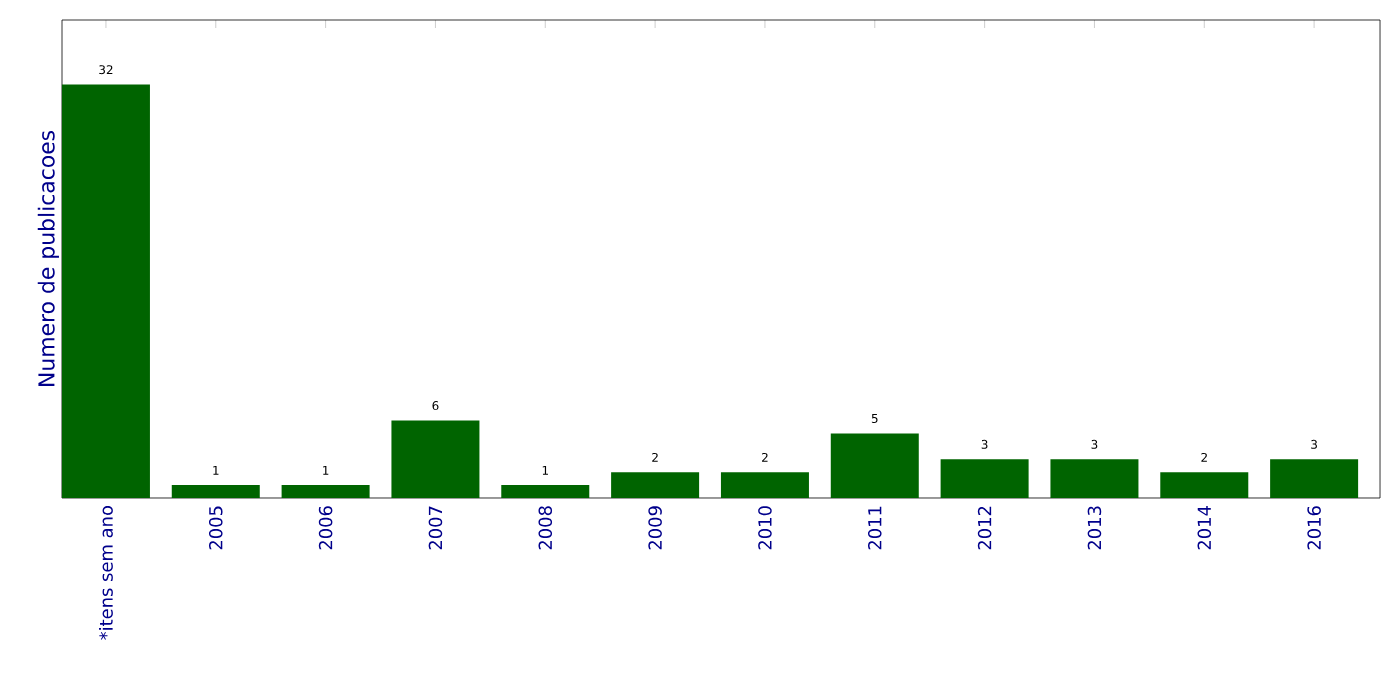  What do you see at coordinates (215, 528) in the screenshot?
I see `x-tick-label: 2005` at bounding box center [215, 528].